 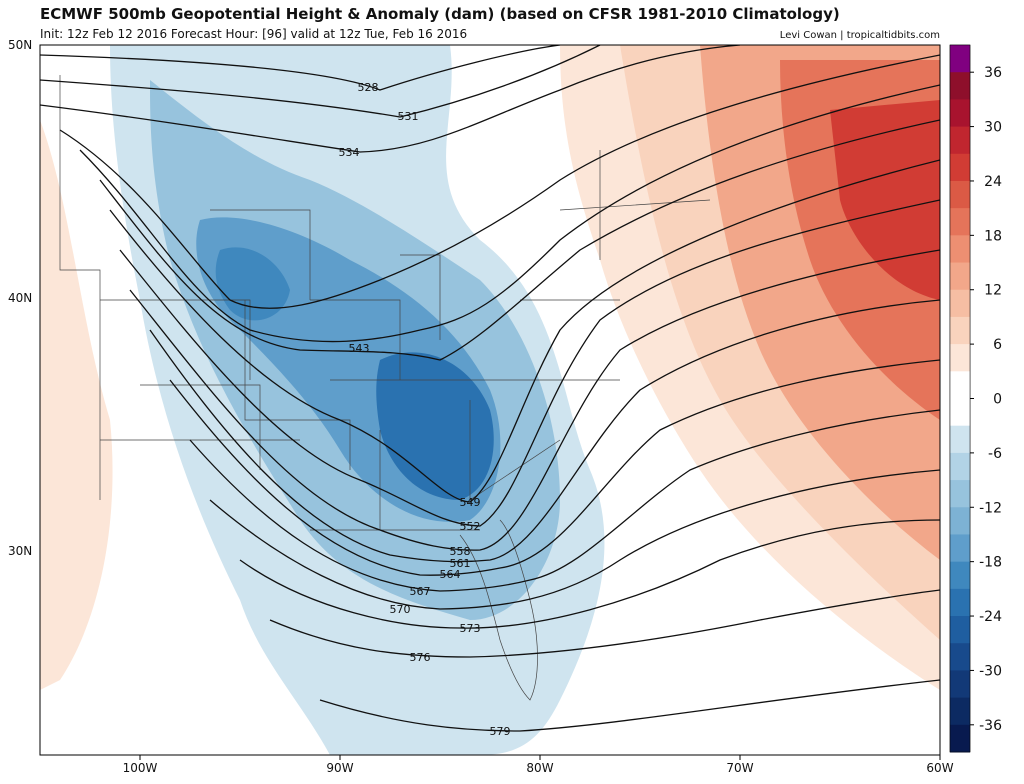 What do you see at coordinates (140, 768) in the screenshot?
I see `lon-label: 100W` at bounding box center [140, 768].